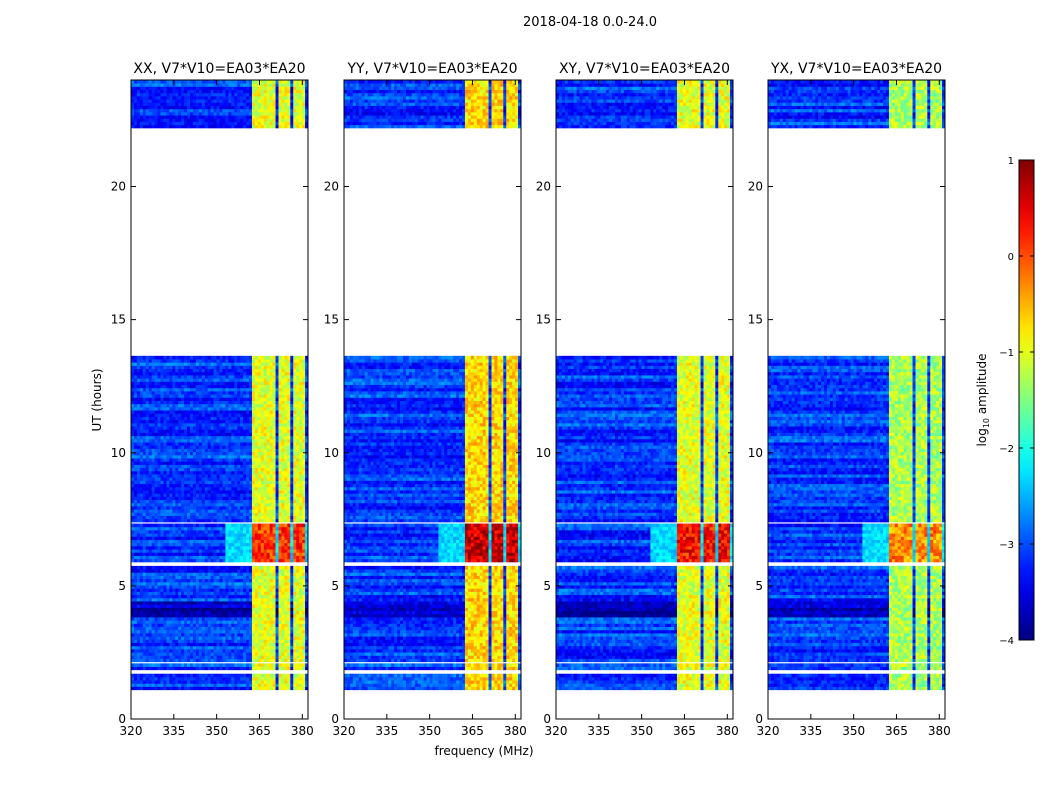 This screenshot has width=1050, height=800. What do you see at coordinates (1026, 400) in the screenshot?
I see `colorbar-scale` at bounding box center [1026, 400].